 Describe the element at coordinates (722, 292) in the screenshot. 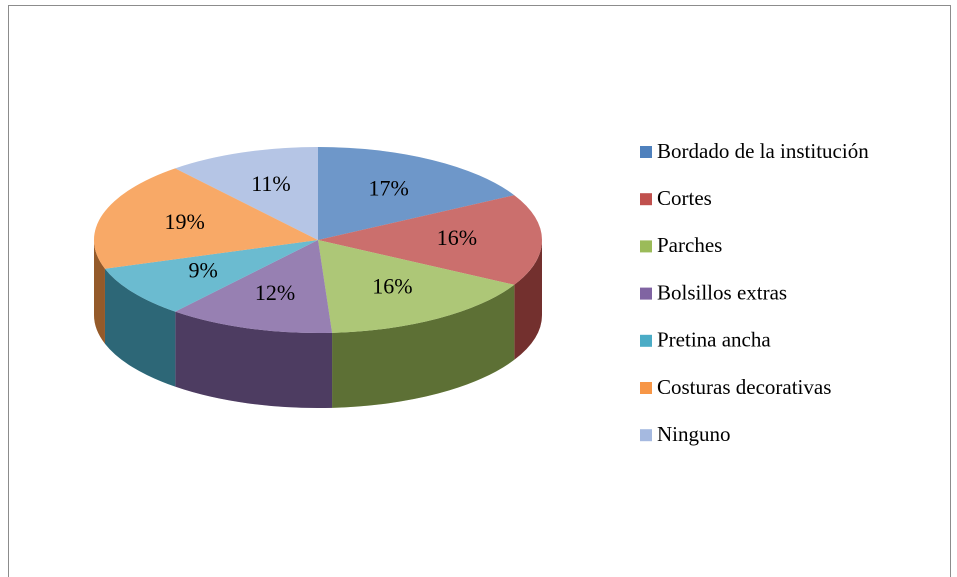

I see `legend-label: Bolsillos extras` at that location.